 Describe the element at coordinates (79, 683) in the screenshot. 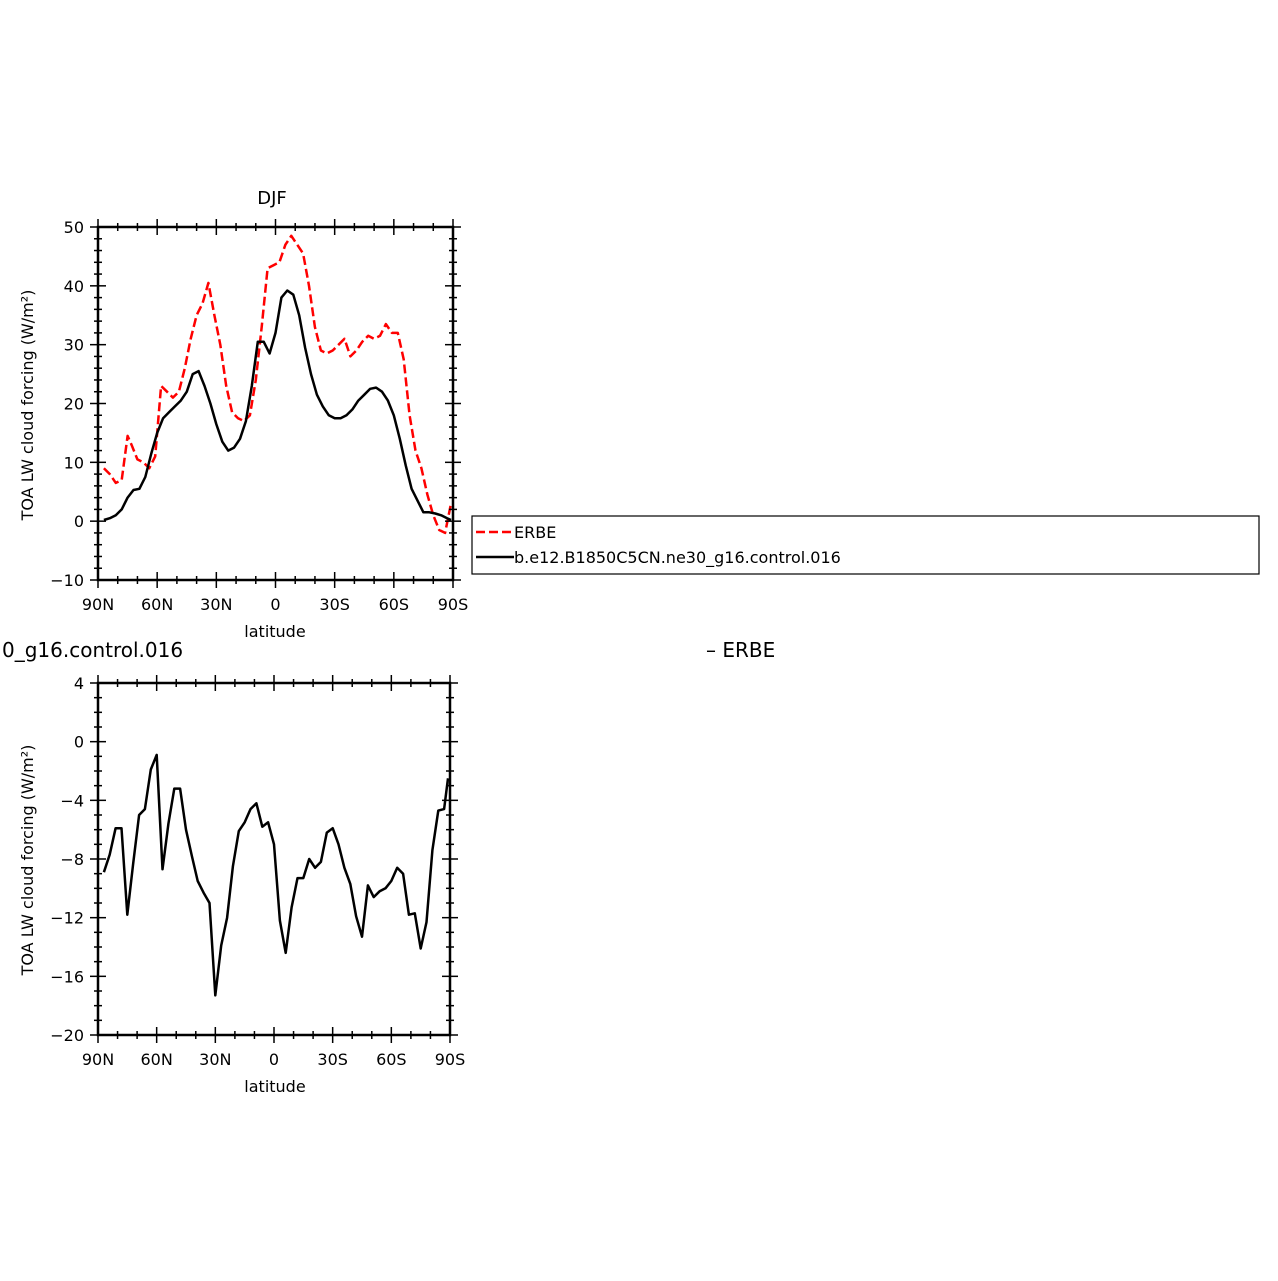

I see `bottom-y-tick-label: 4` at that location.